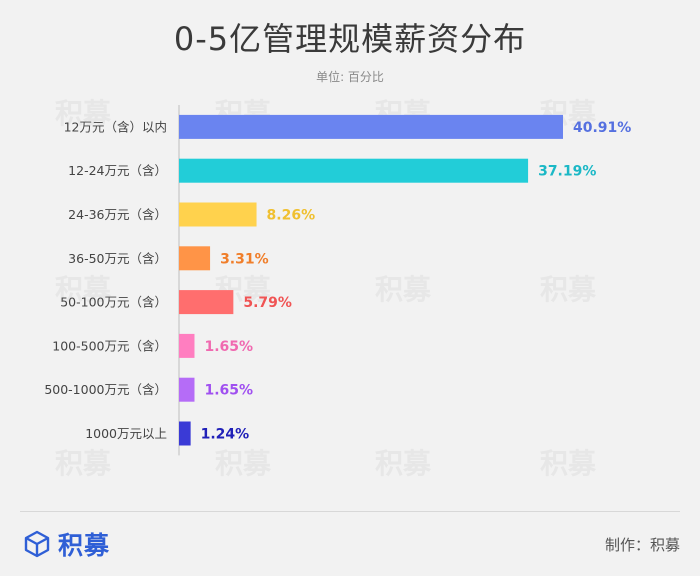 The width and height of the screenshot is (700, 576). What do you see at coordinates (350, 39) in the screenshot?
I see `chart-title: 0-5亿管理规模薪资分布` at bounding box center [350, 39].